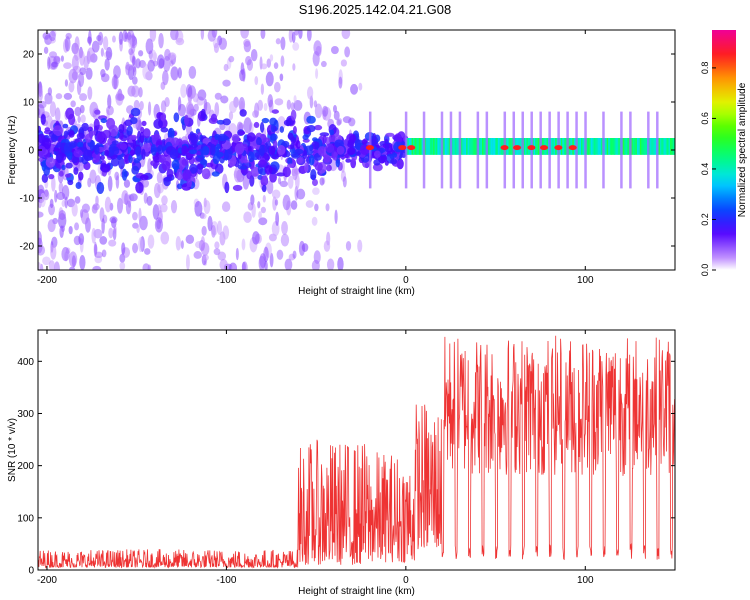 Image resolution: width=750 pixels, height=600 pixels. What do you see at coordinates (31, 571) in the screenshot?
I see `snr-ytick-label: 0` at bounding box center [31, 571].